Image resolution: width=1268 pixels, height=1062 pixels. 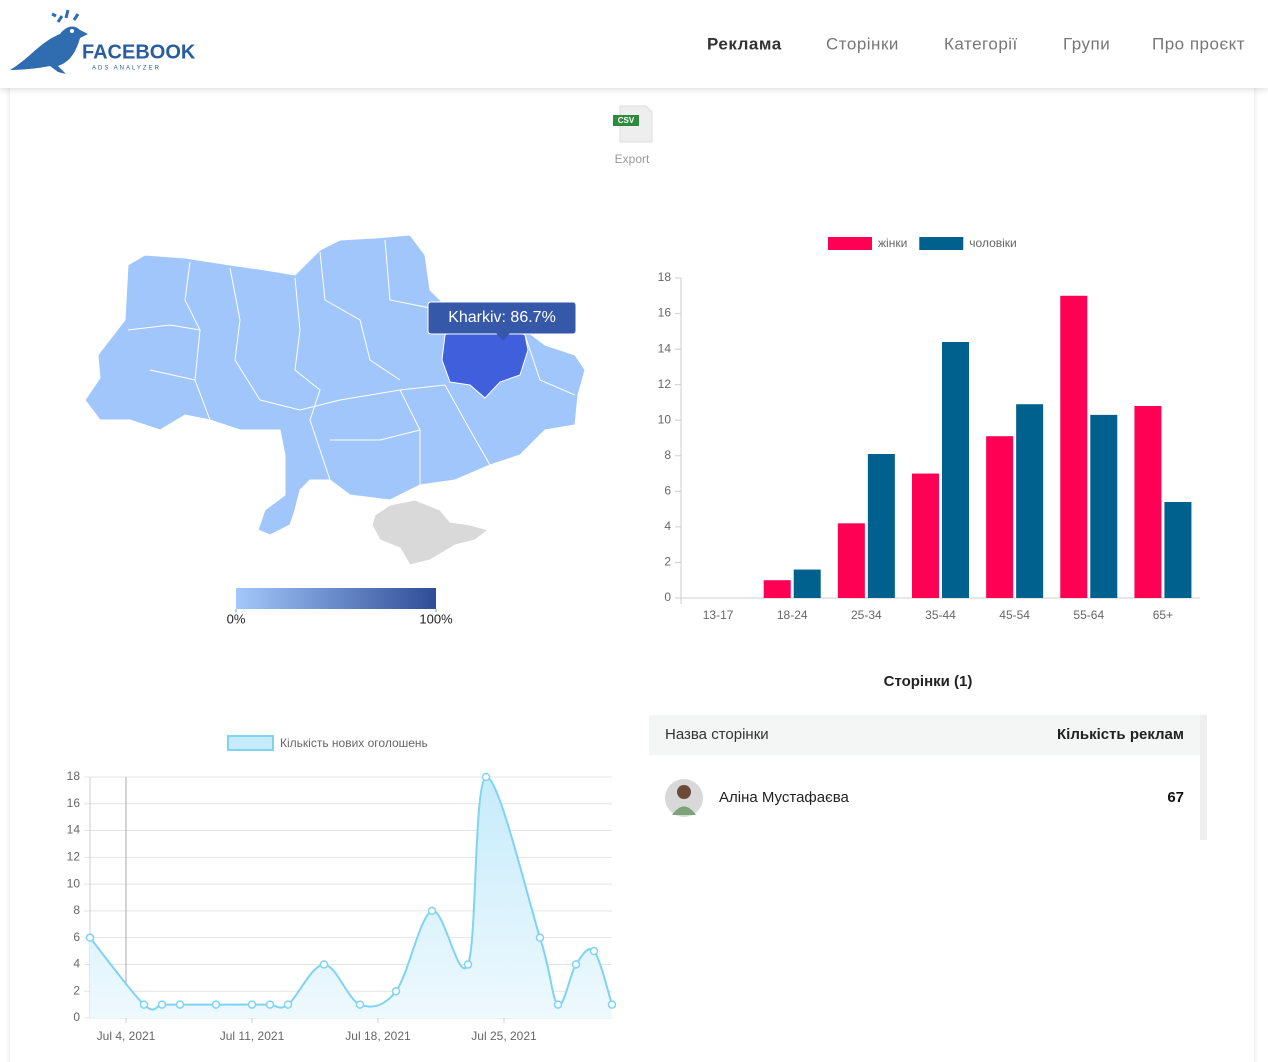 I want to click on page-name: Аліна Мустафаєва, so click(x=784, y=797).